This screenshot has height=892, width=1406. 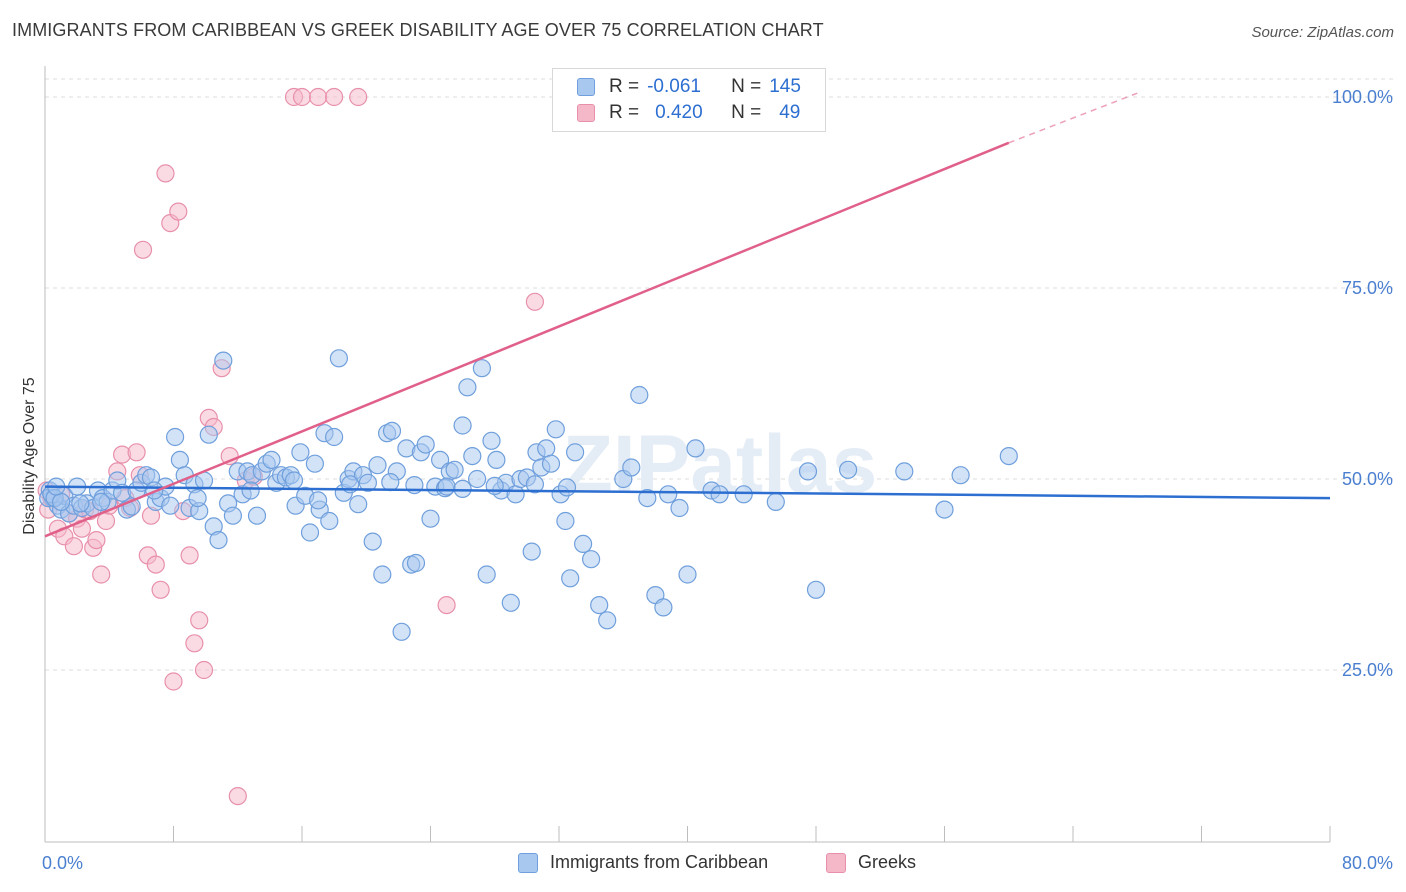 I want to click on y-tick-label: 100.0%, so click(x=1362, y=97).